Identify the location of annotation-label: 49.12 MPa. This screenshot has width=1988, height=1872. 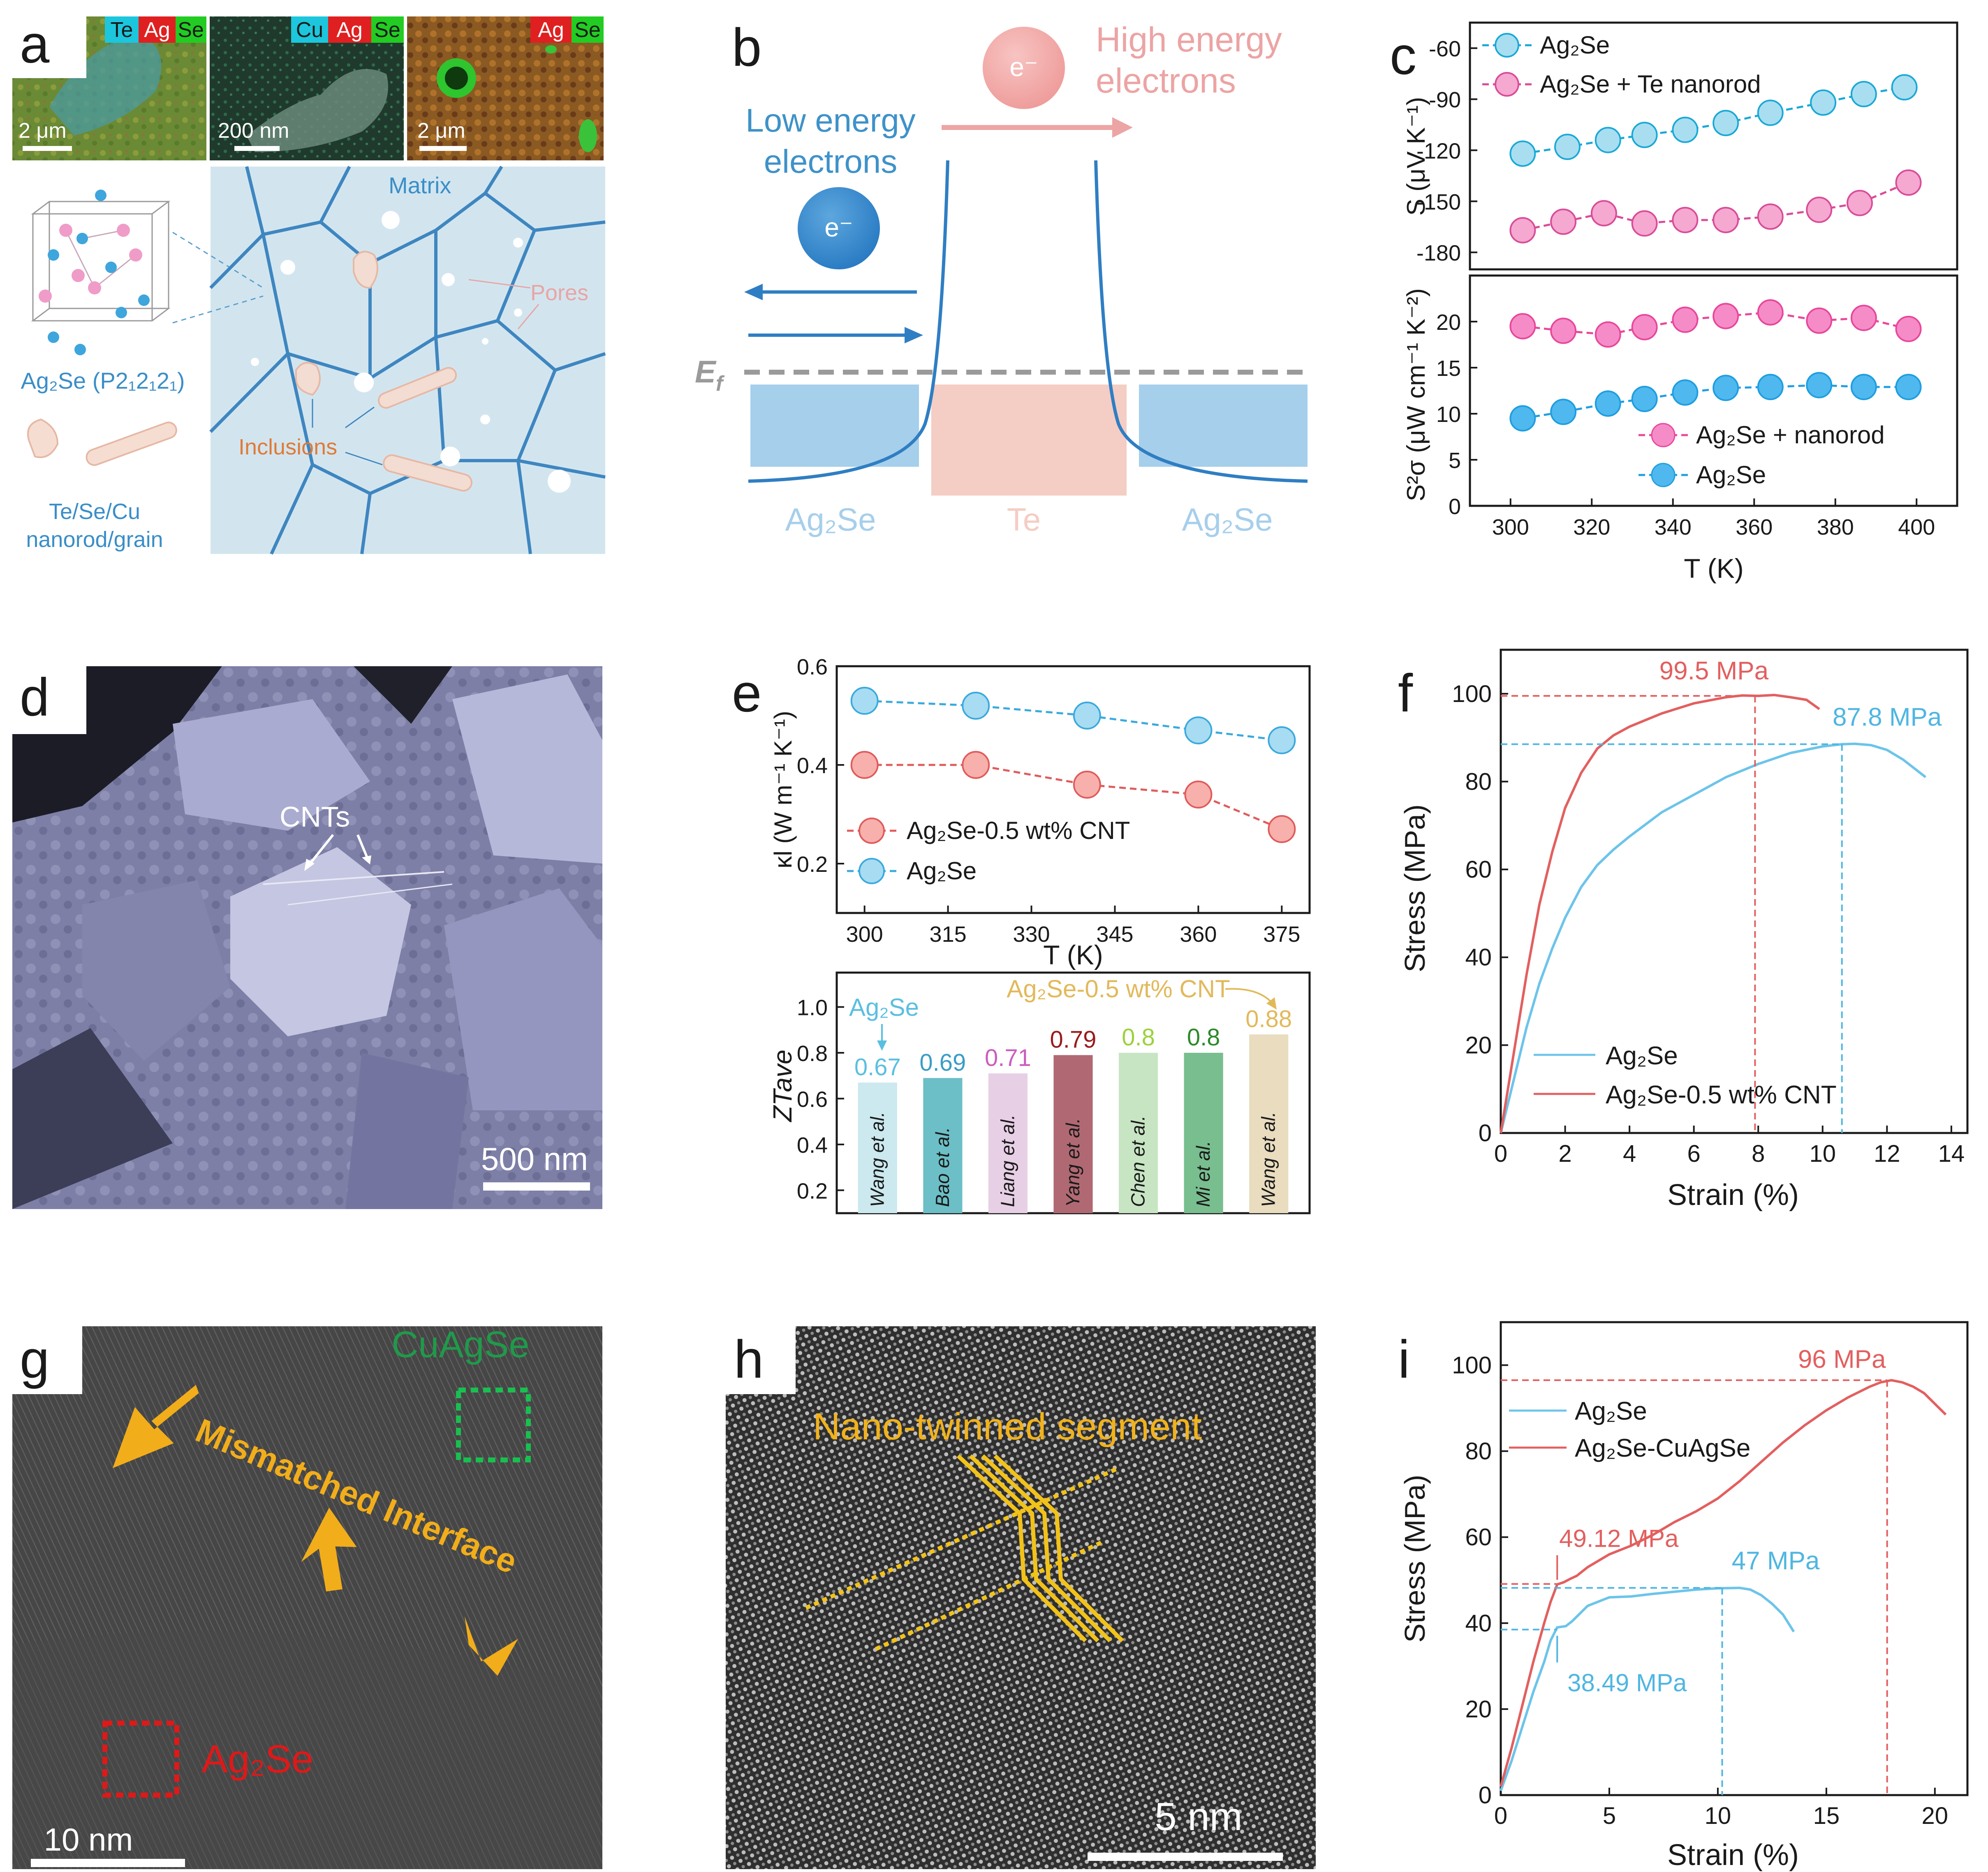
(1619, 1538).